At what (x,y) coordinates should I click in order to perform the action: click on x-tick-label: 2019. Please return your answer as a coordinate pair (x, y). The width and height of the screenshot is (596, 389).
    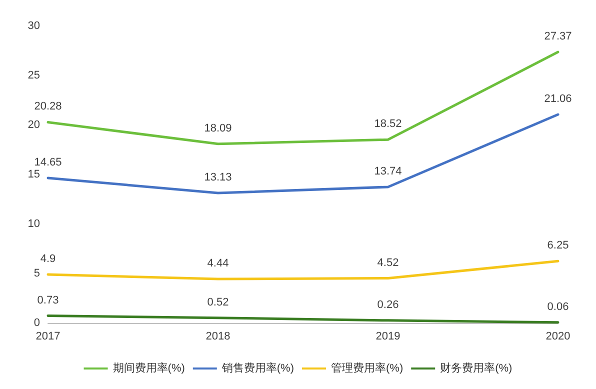
    Looking at the image, I should click on (388, 336).